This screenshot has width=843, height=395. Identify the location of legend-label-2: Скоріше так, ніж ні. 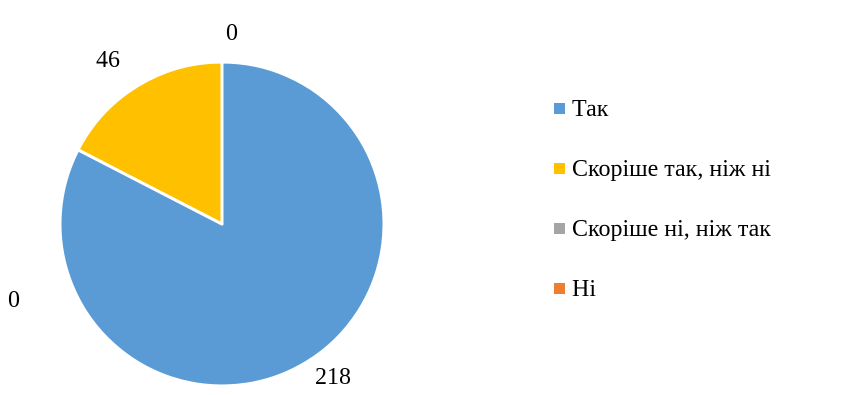
(671, 169).